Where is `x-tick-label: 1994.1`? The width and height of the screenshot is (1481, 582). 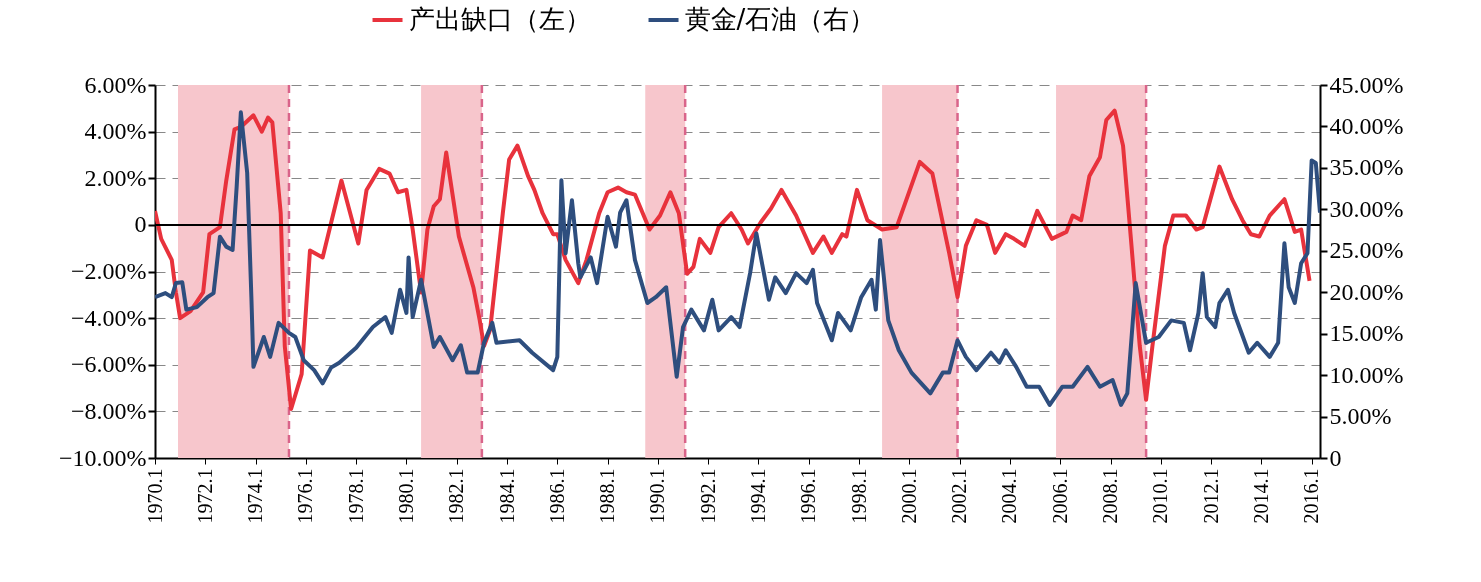 x-tick-label: 1994.1 is located at coordinates (758, 496).